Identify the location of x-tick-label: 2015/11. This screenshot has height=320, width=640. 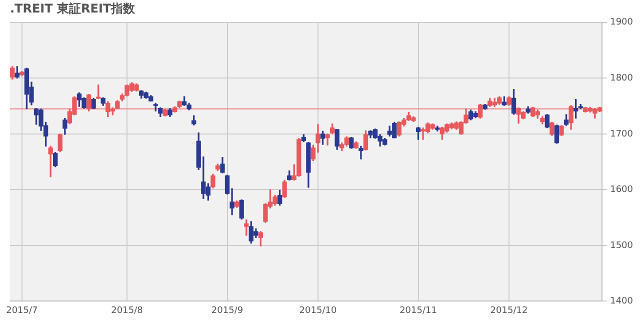
(418, 311).